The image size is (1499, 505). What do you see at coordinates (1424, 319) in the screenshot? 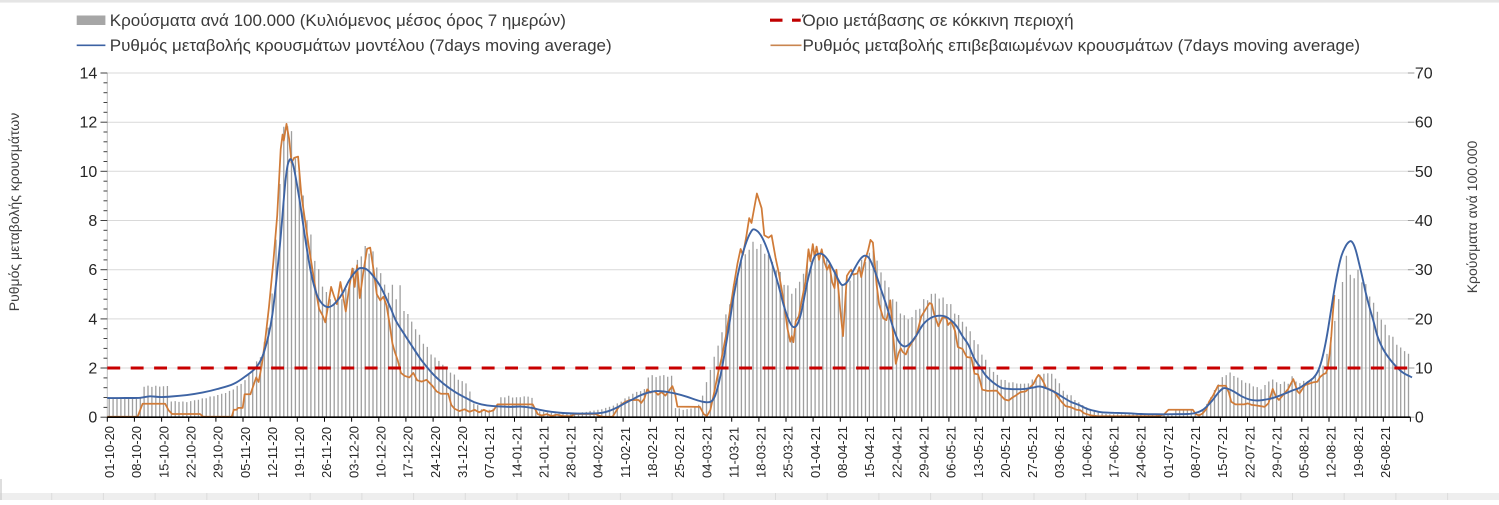
I see `svg-text: 20` at bounding box center [1424, 319].